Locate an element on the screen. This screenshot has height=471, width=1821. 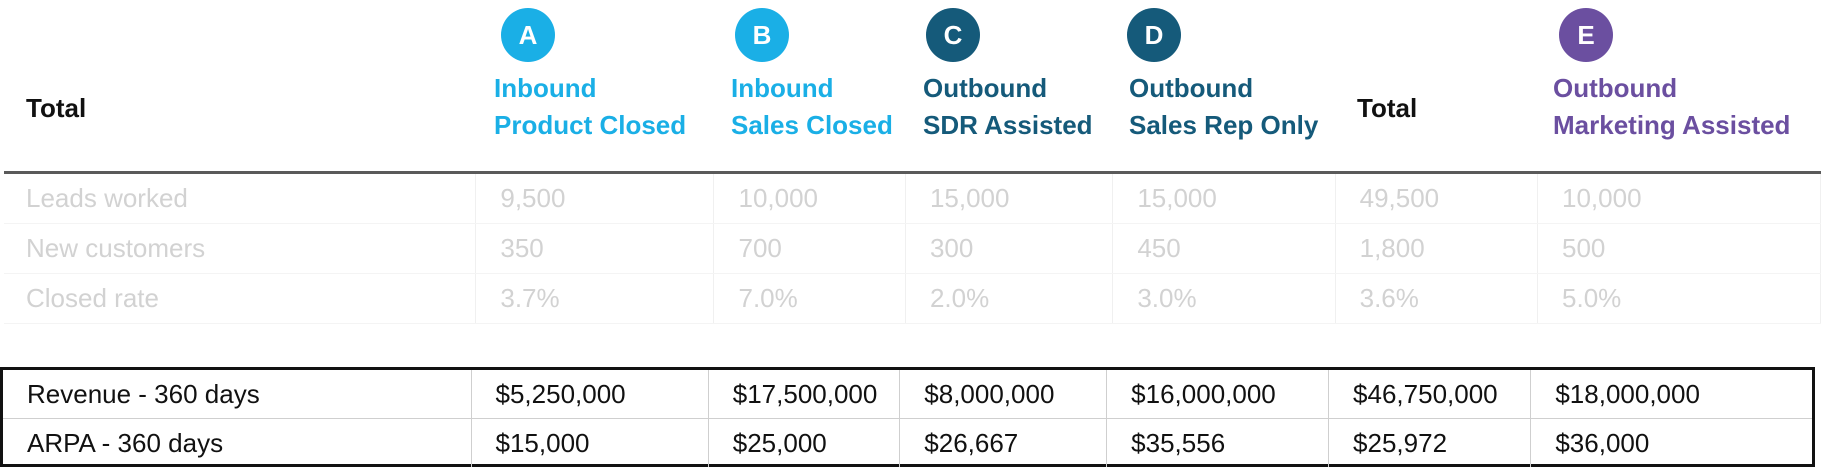
row-label: New customers is located at coordinates (240, 248).